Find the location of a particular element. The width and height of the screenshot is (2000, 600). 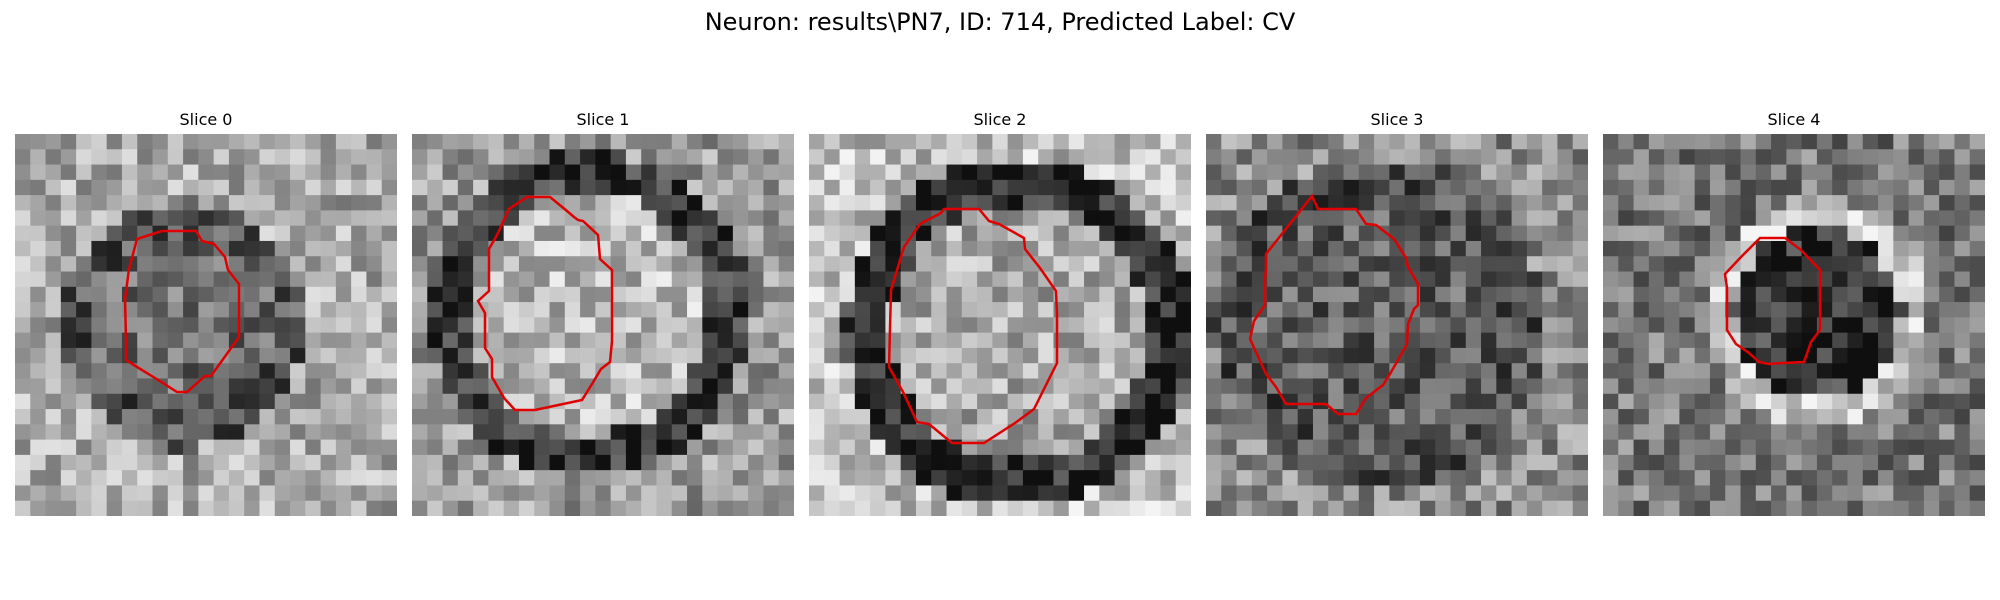

slice-panel-4: Slice 4 is located at coordinates (1794, 312).